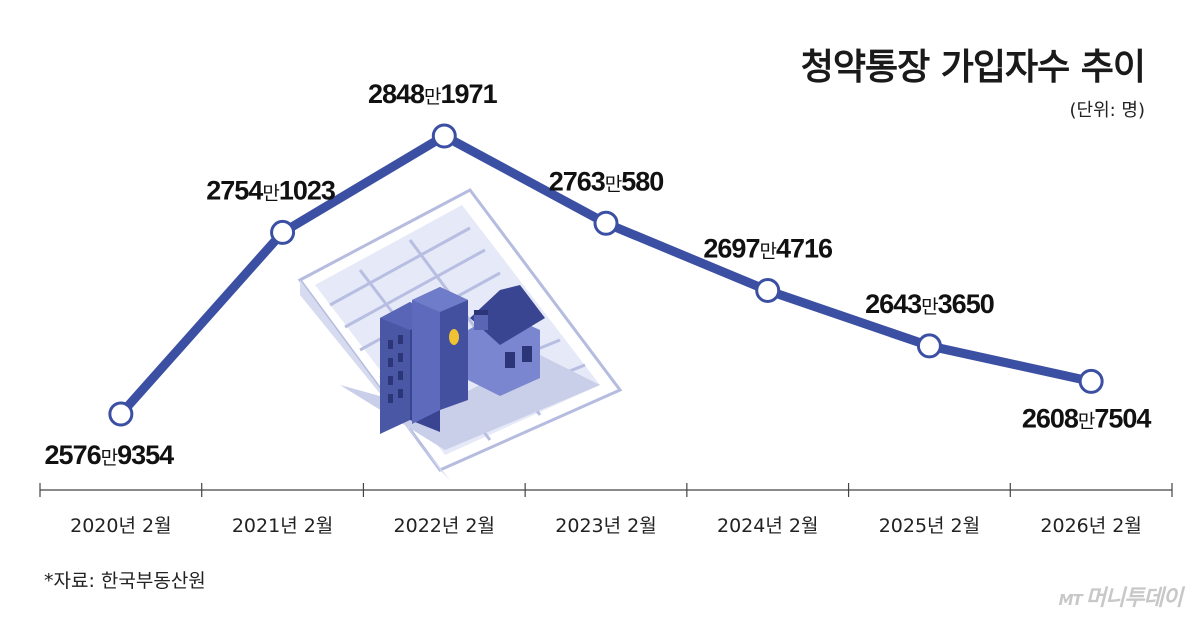  What do you see at coordinates (929, 304) in the screenshot?
I see `data-label: 2643만3650` at bounding box center [929, 304].